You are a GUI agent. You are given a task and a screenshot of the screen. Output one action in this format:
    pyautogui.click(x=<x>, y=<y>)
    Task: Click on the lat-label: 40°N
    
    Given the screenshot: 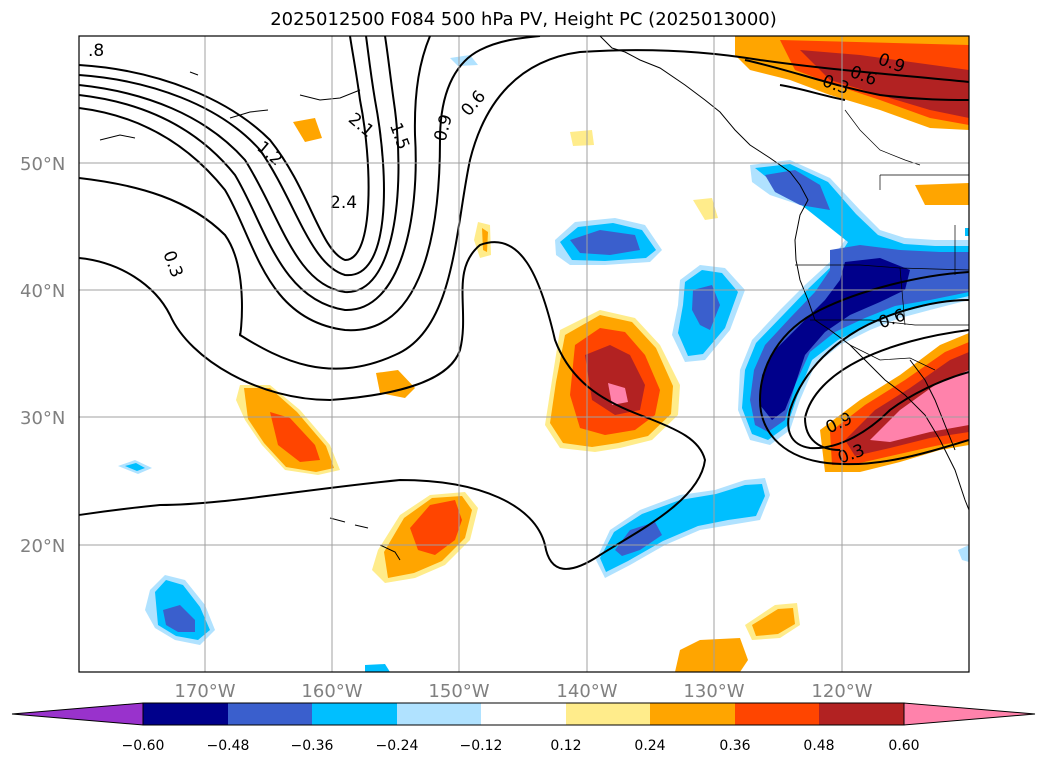 What is the action you would take?
    pyautogui.click(x=42, y=291)
    